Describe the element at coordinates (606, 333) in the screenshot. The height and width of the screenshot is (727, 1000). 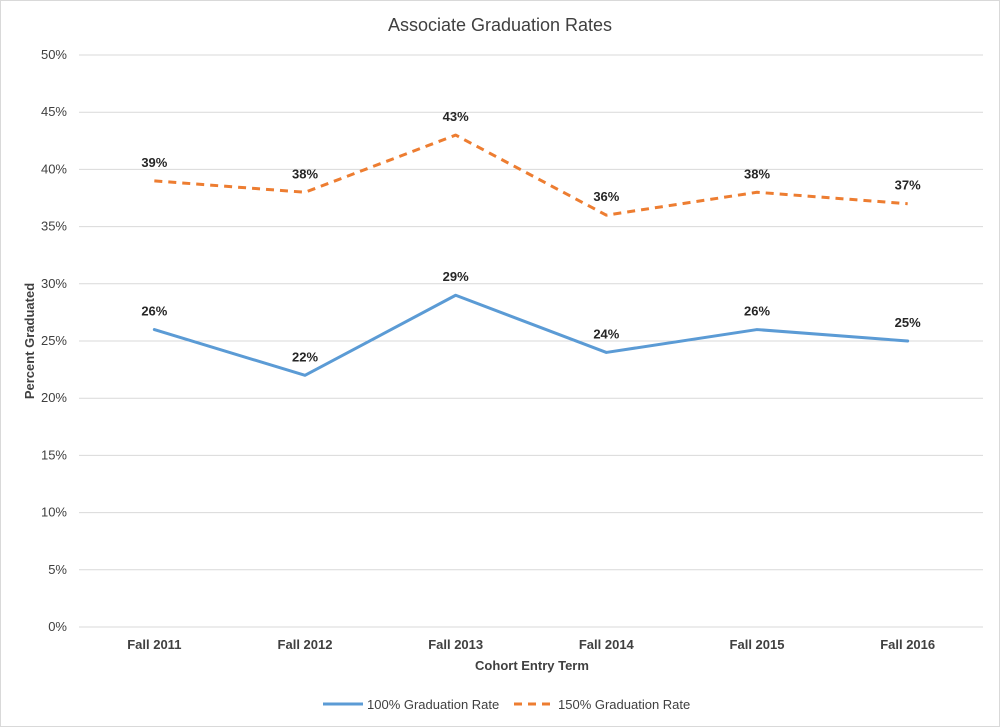
I see `data-label: 24%` at that location.